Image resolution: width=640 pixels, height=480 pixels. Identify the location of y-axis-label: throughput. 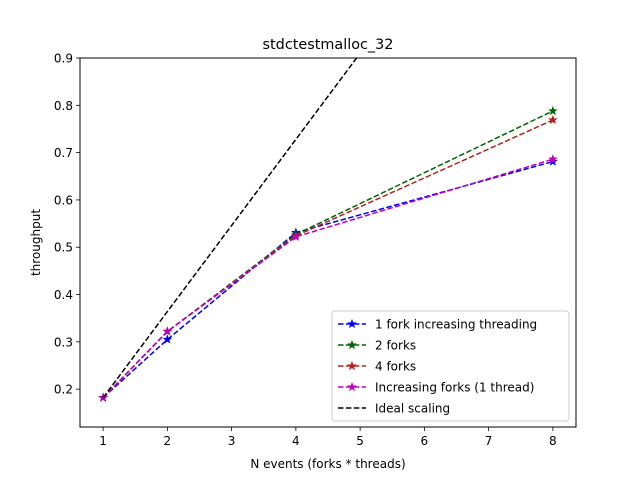
(36, 242).